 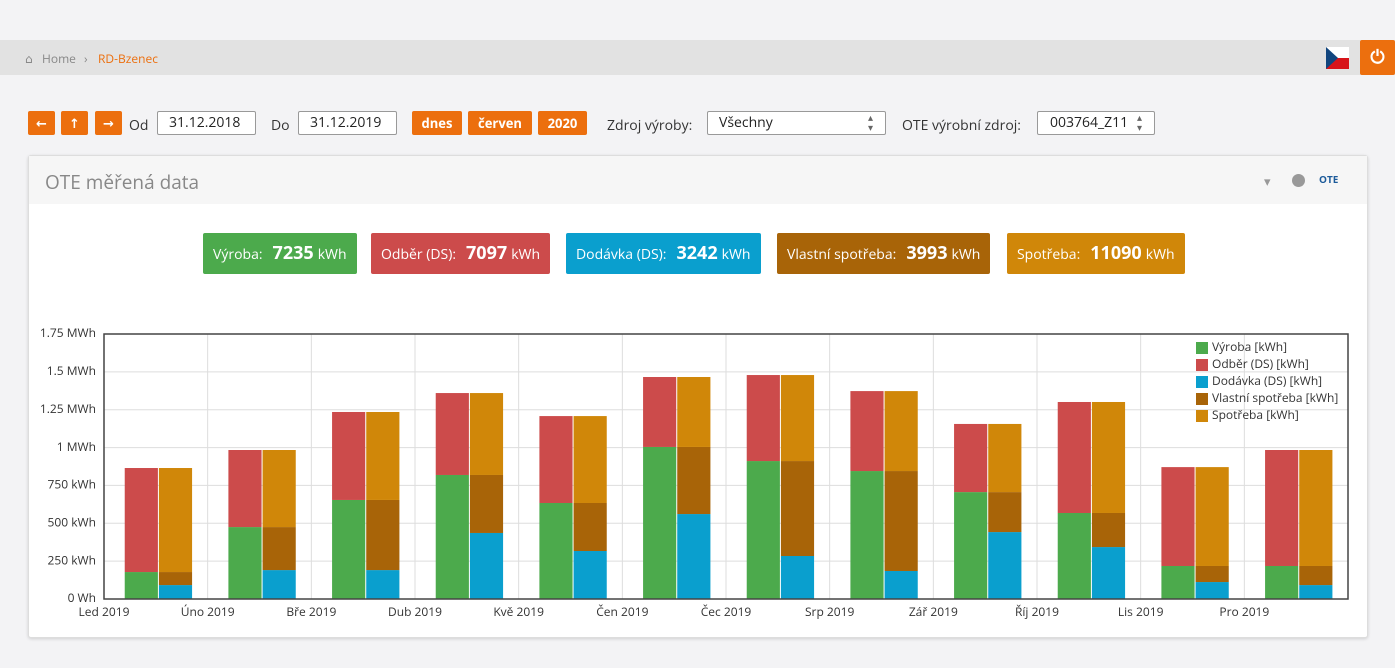 What do you see at coordinates (562, 123) in the screenshot?
I see `quick-button: 2020` at bounding box center [562, 123].